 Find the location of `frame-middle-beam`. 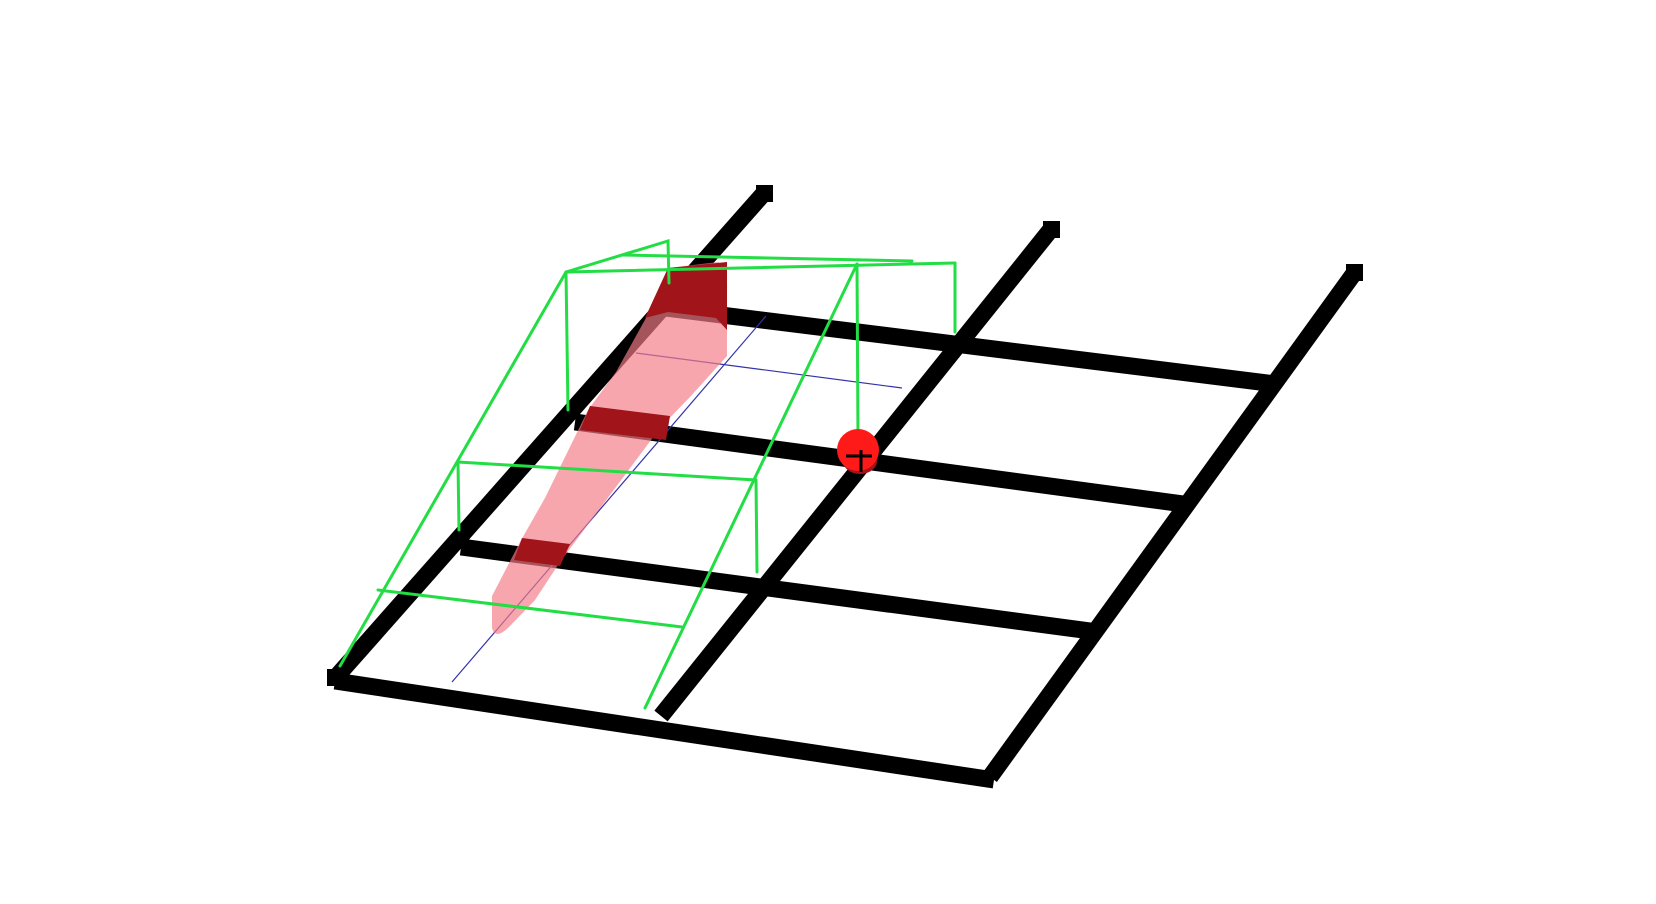

frame-middle-beam is located at coordinates (607, 471).